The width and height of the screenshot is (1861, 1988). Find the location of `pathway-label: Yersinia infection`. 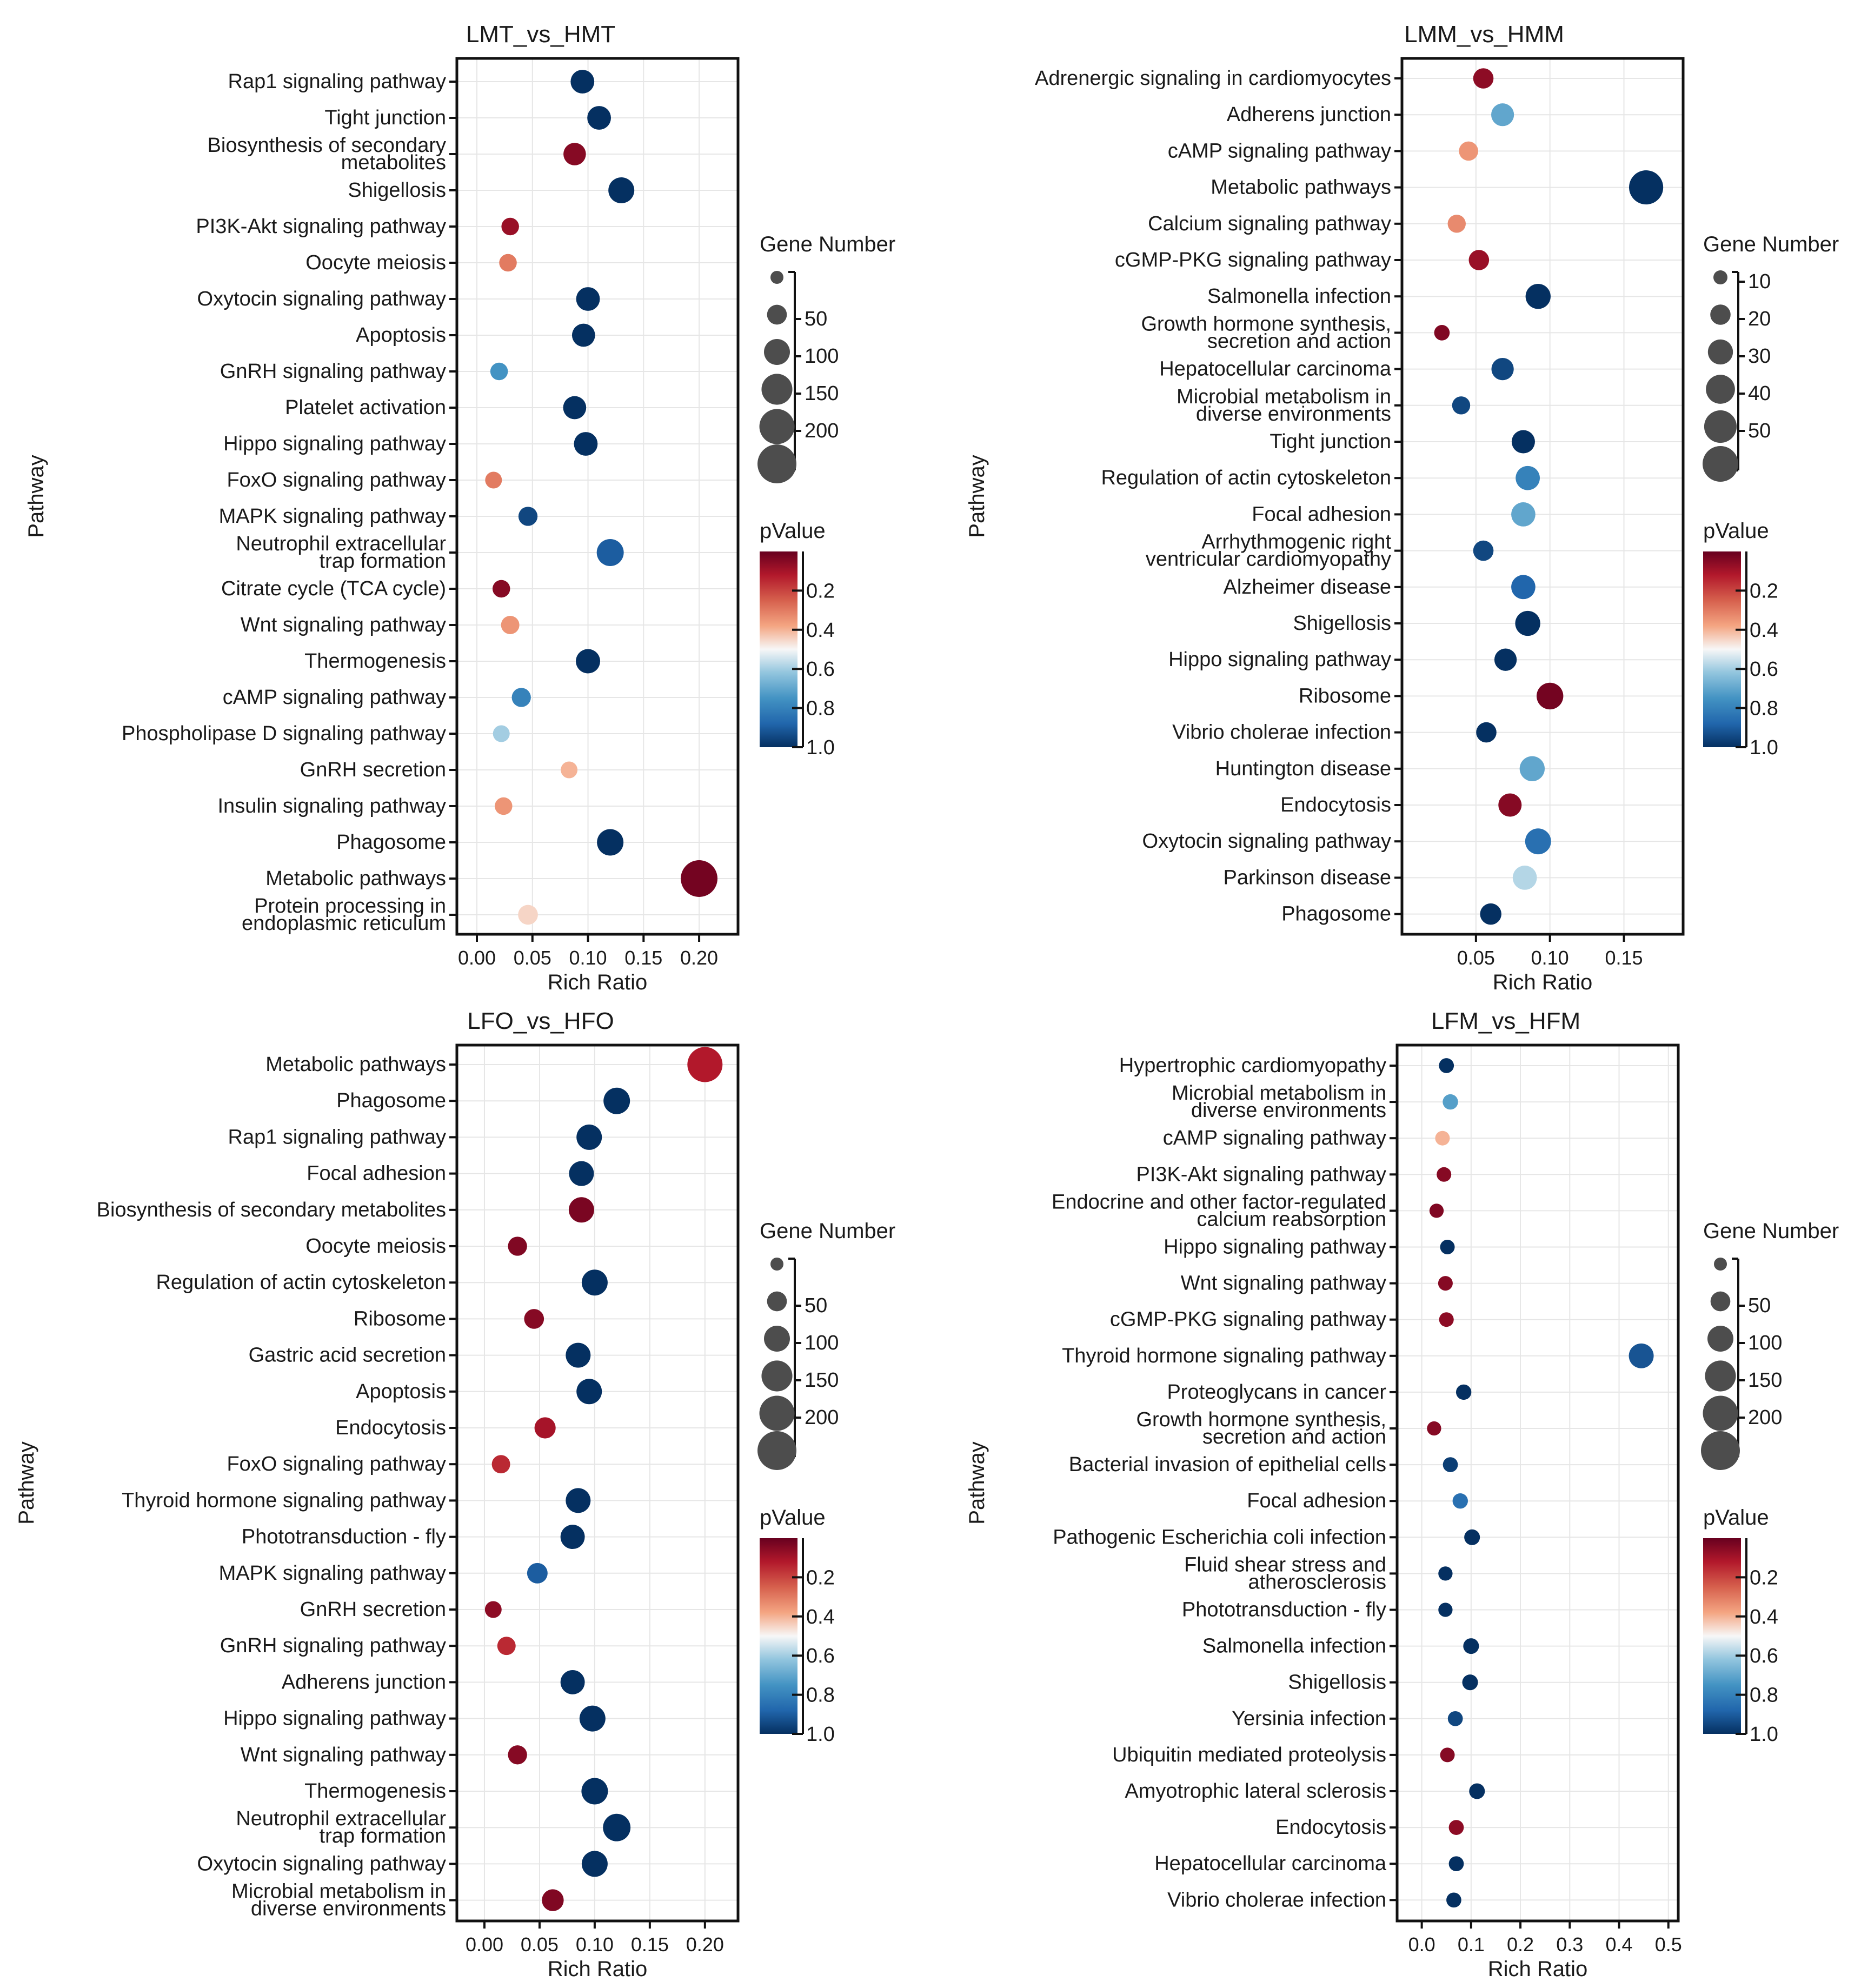

pathway-label: Yersinia infection is located at coordinates (1309, 1718).